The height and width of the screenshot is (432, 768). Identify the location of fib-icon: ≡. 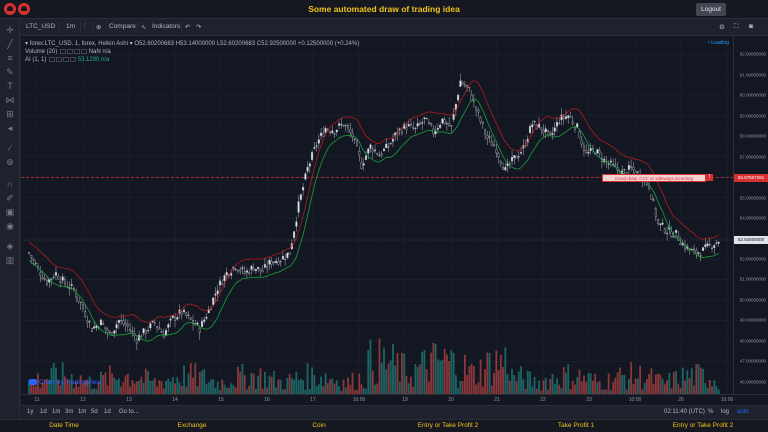
(10, 58).